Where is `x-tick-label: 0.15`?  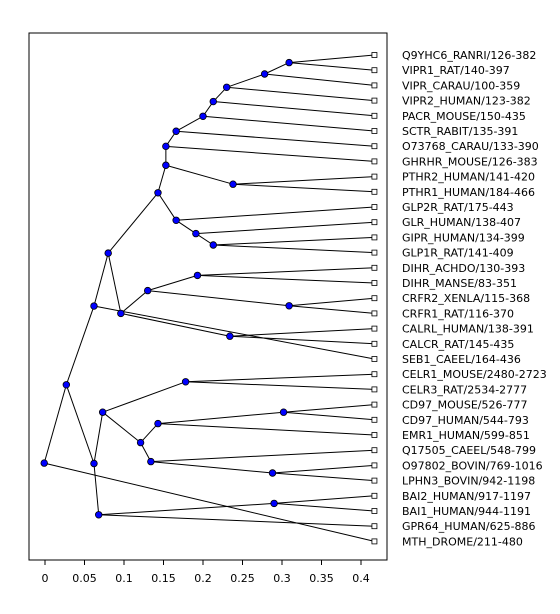
x-tick-label: 0.15 is located at coordinates (163, 578).